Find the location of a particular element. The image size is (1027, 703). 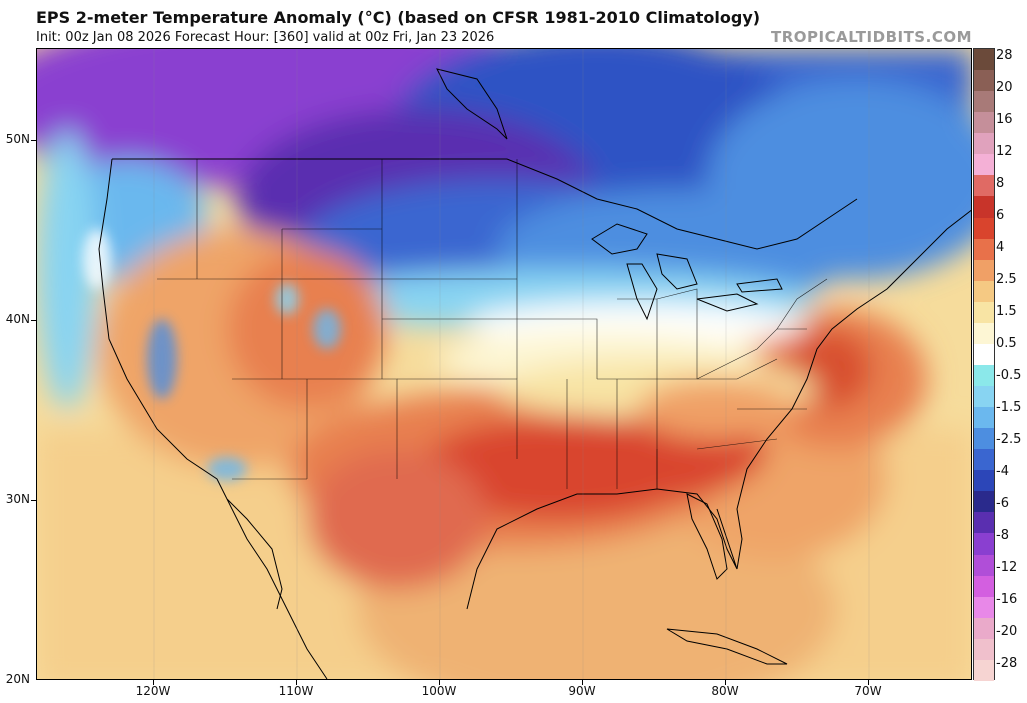

colorbar-label: -0.5 is located at coordinates (1009, 375).